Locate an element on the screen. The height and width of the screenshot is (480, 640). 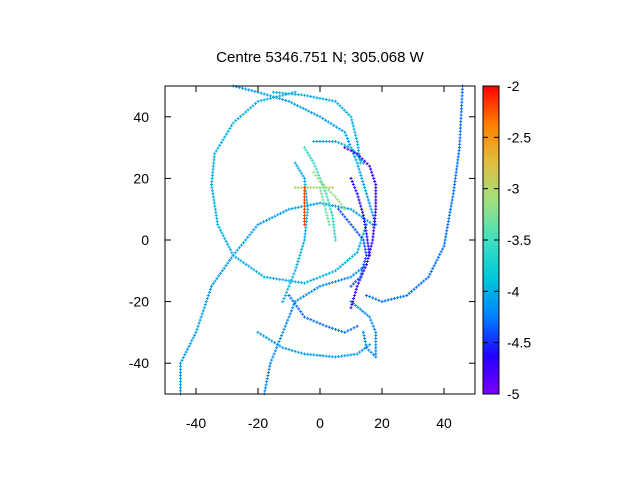
x-tick-label: 40 is located at coordinates (444, 423).